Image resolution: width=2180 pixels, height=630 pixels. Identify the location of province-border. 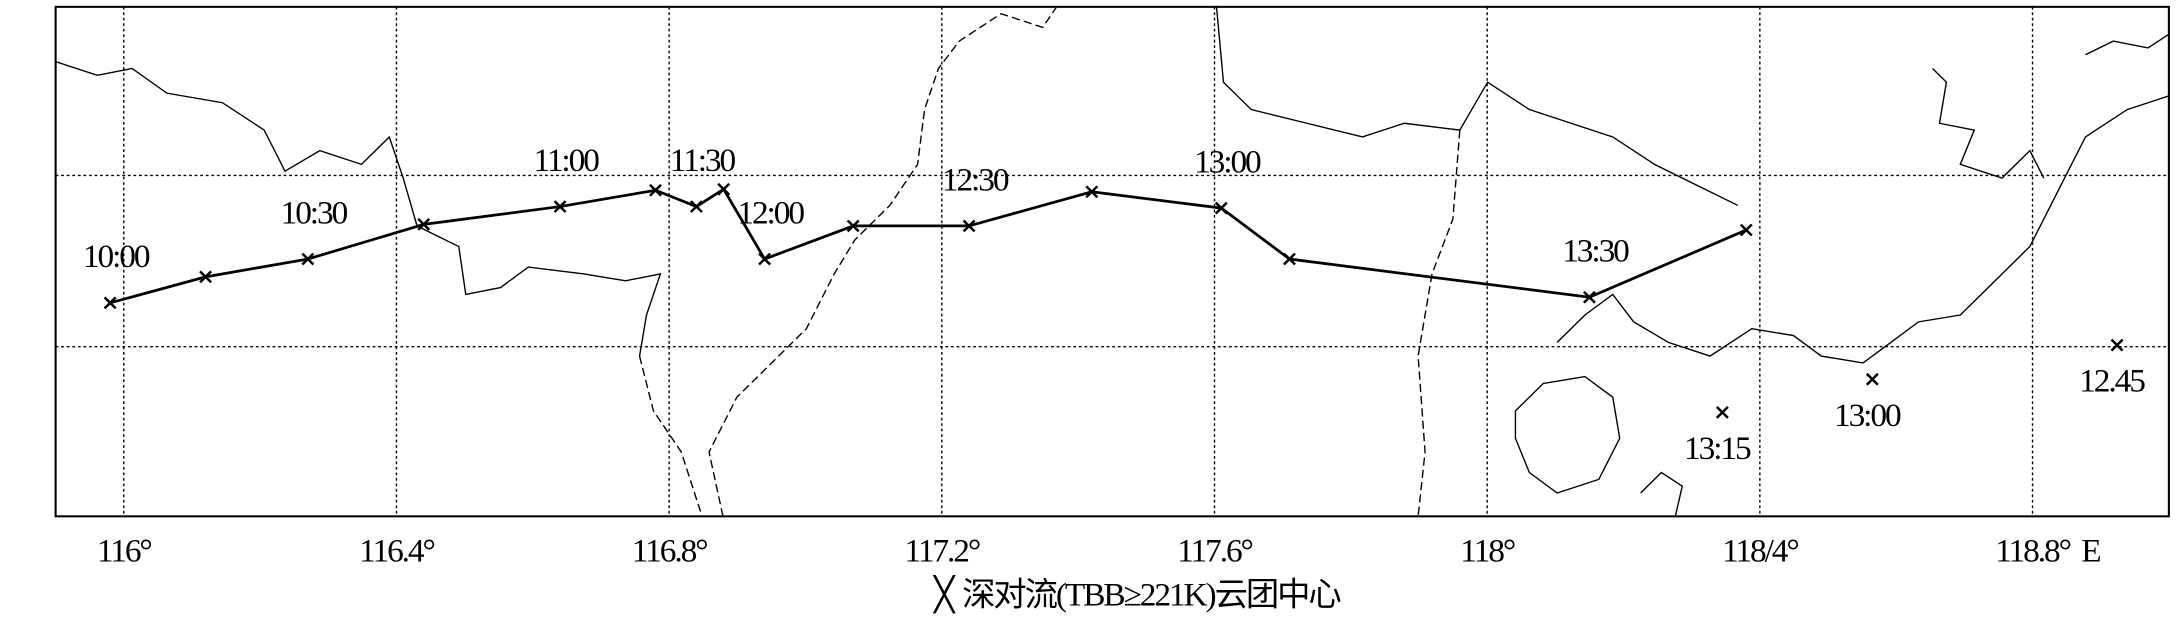
(1439, 323).